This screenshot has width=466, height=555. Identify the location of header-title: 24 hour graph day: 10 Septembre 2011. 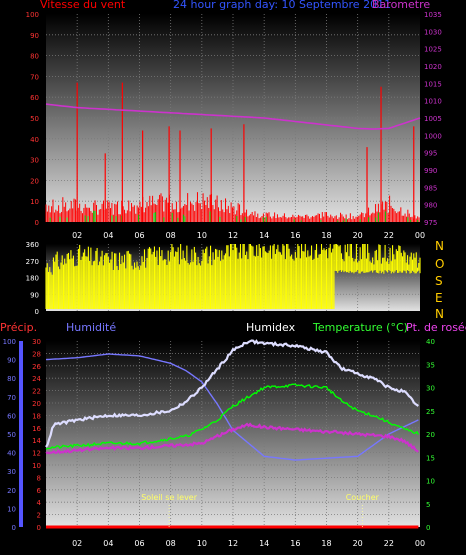
(282, 5).